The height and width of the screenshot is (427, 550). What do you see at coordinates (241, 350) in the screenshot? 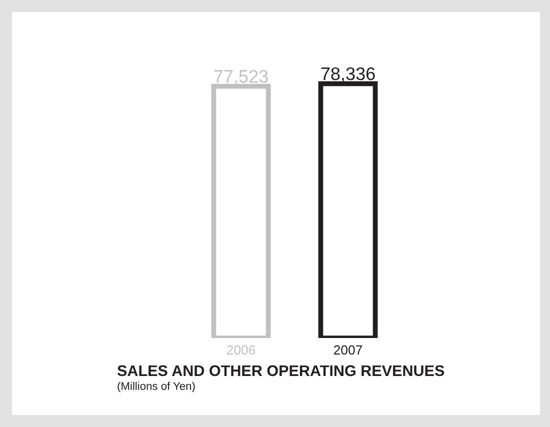
I see `x-tick-label: 2006` at bounding box center [241, 350].